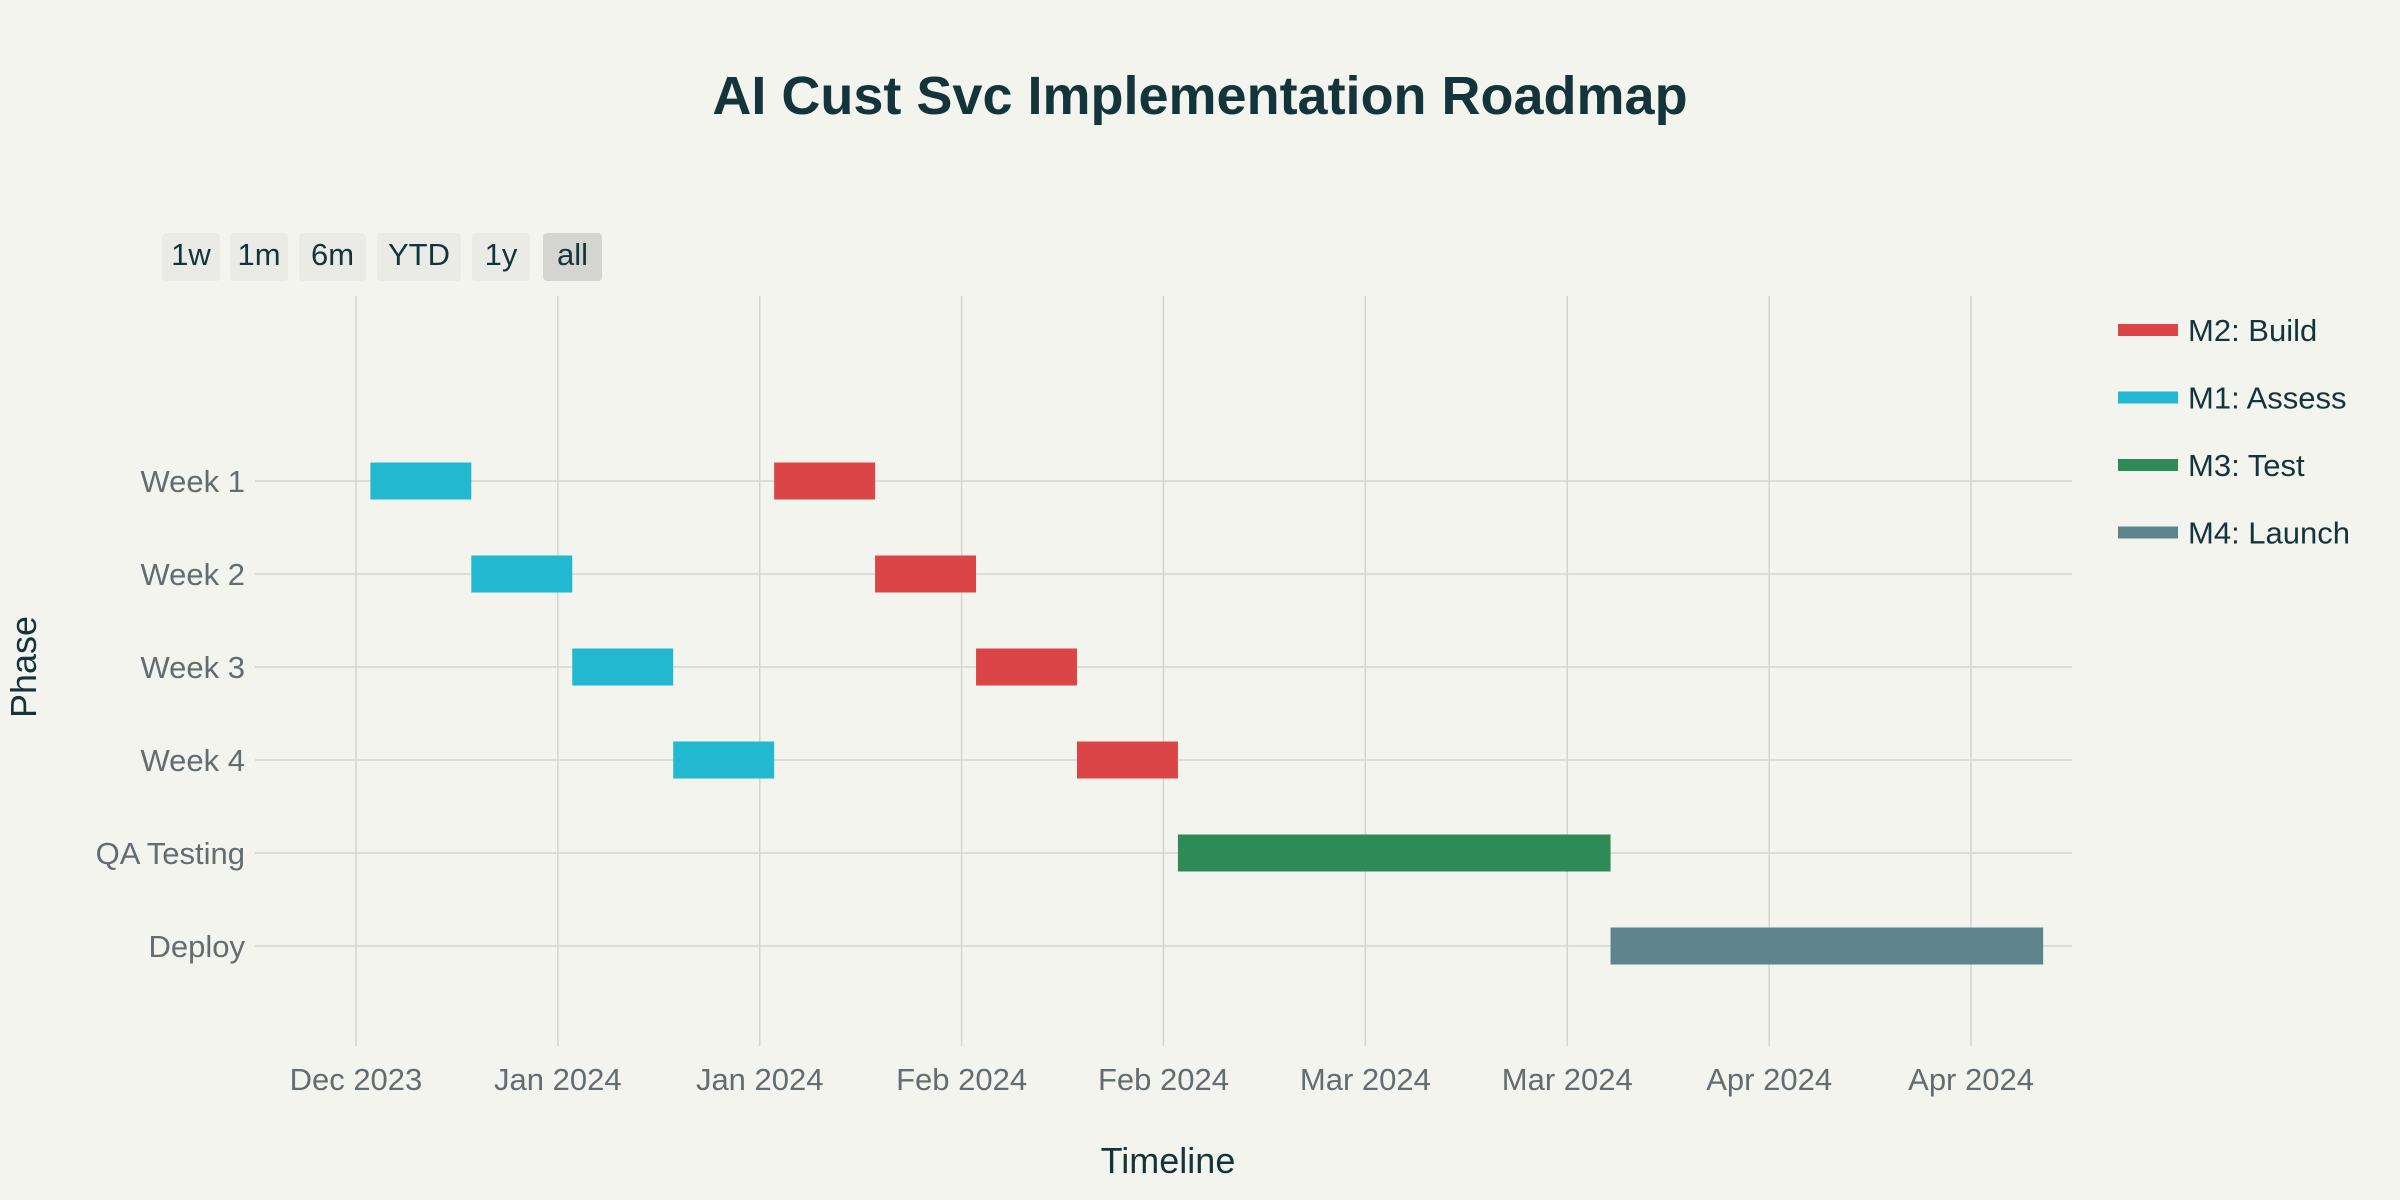  What do you see at coordinates (825, 481) in the screenshot?
I see `gantt-bar: M2: Build — Week 1` at bounding box center [825, 481].